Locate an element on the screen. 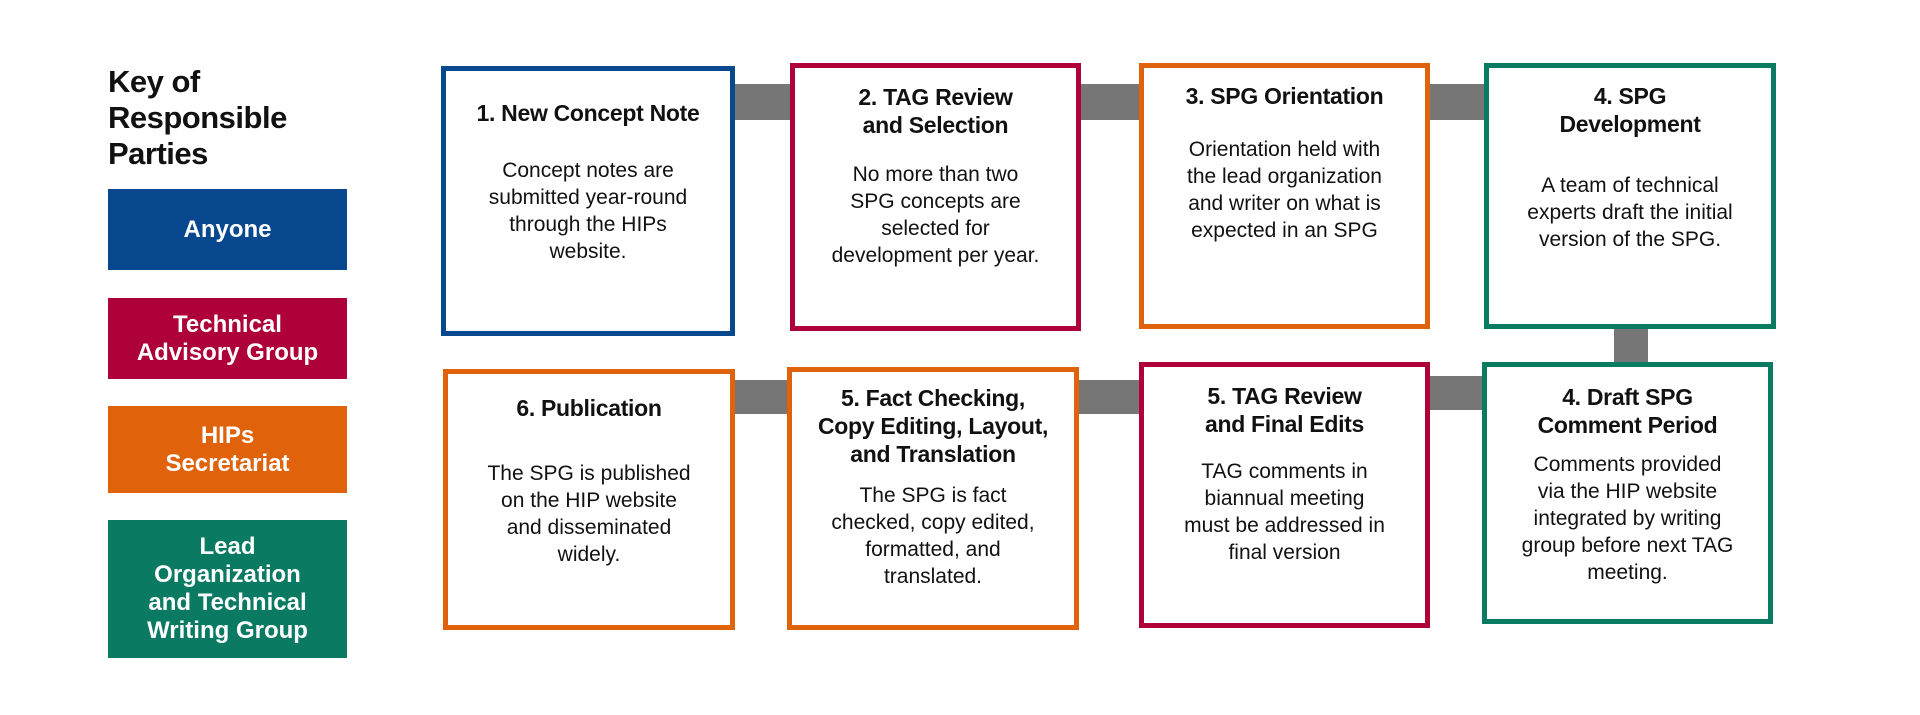 This screenshot has width=1920, height=715. legend-key-anyone: Anyone is located at coordinates (227, 229).